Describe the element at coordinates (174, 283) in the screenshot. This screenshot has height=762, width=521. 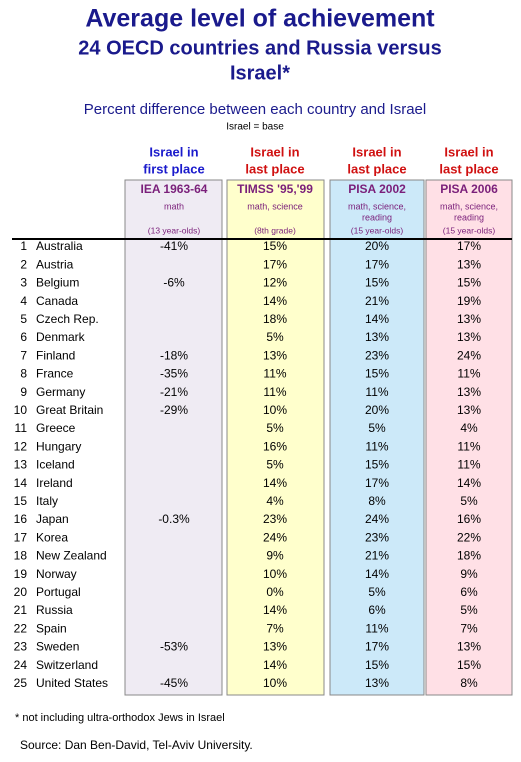
I see `cell-value: -6%` at that location.